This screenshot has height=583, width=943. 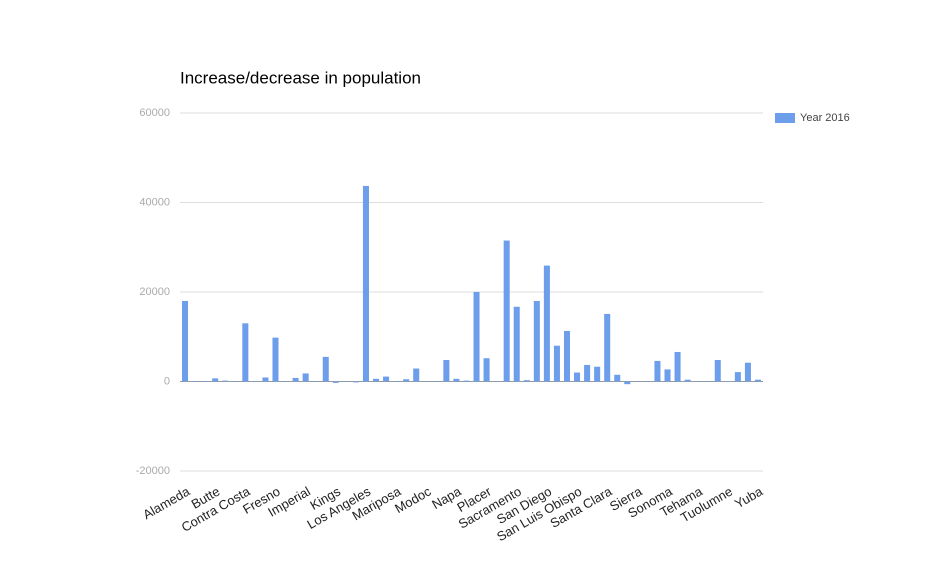 What do you see at coordinates (166, 502) in the screenshot?
I see `x-tick-label: Alameda` at bounding box center [166, 502].